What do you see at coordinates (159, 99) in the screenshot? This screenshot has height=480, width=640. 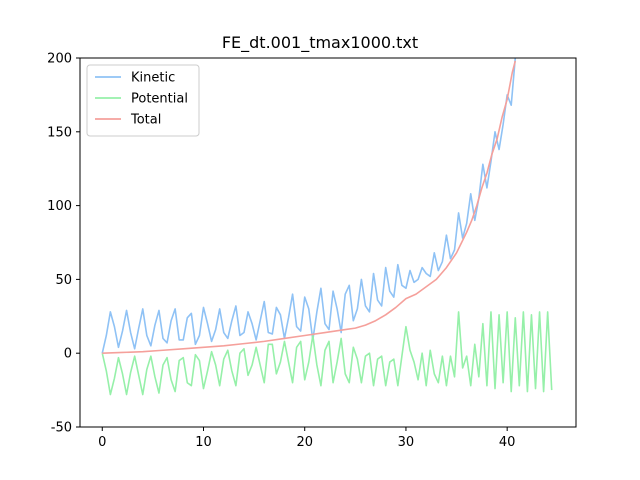 I see `legend-label-potential: Potential` at bounding box center [159, 99].